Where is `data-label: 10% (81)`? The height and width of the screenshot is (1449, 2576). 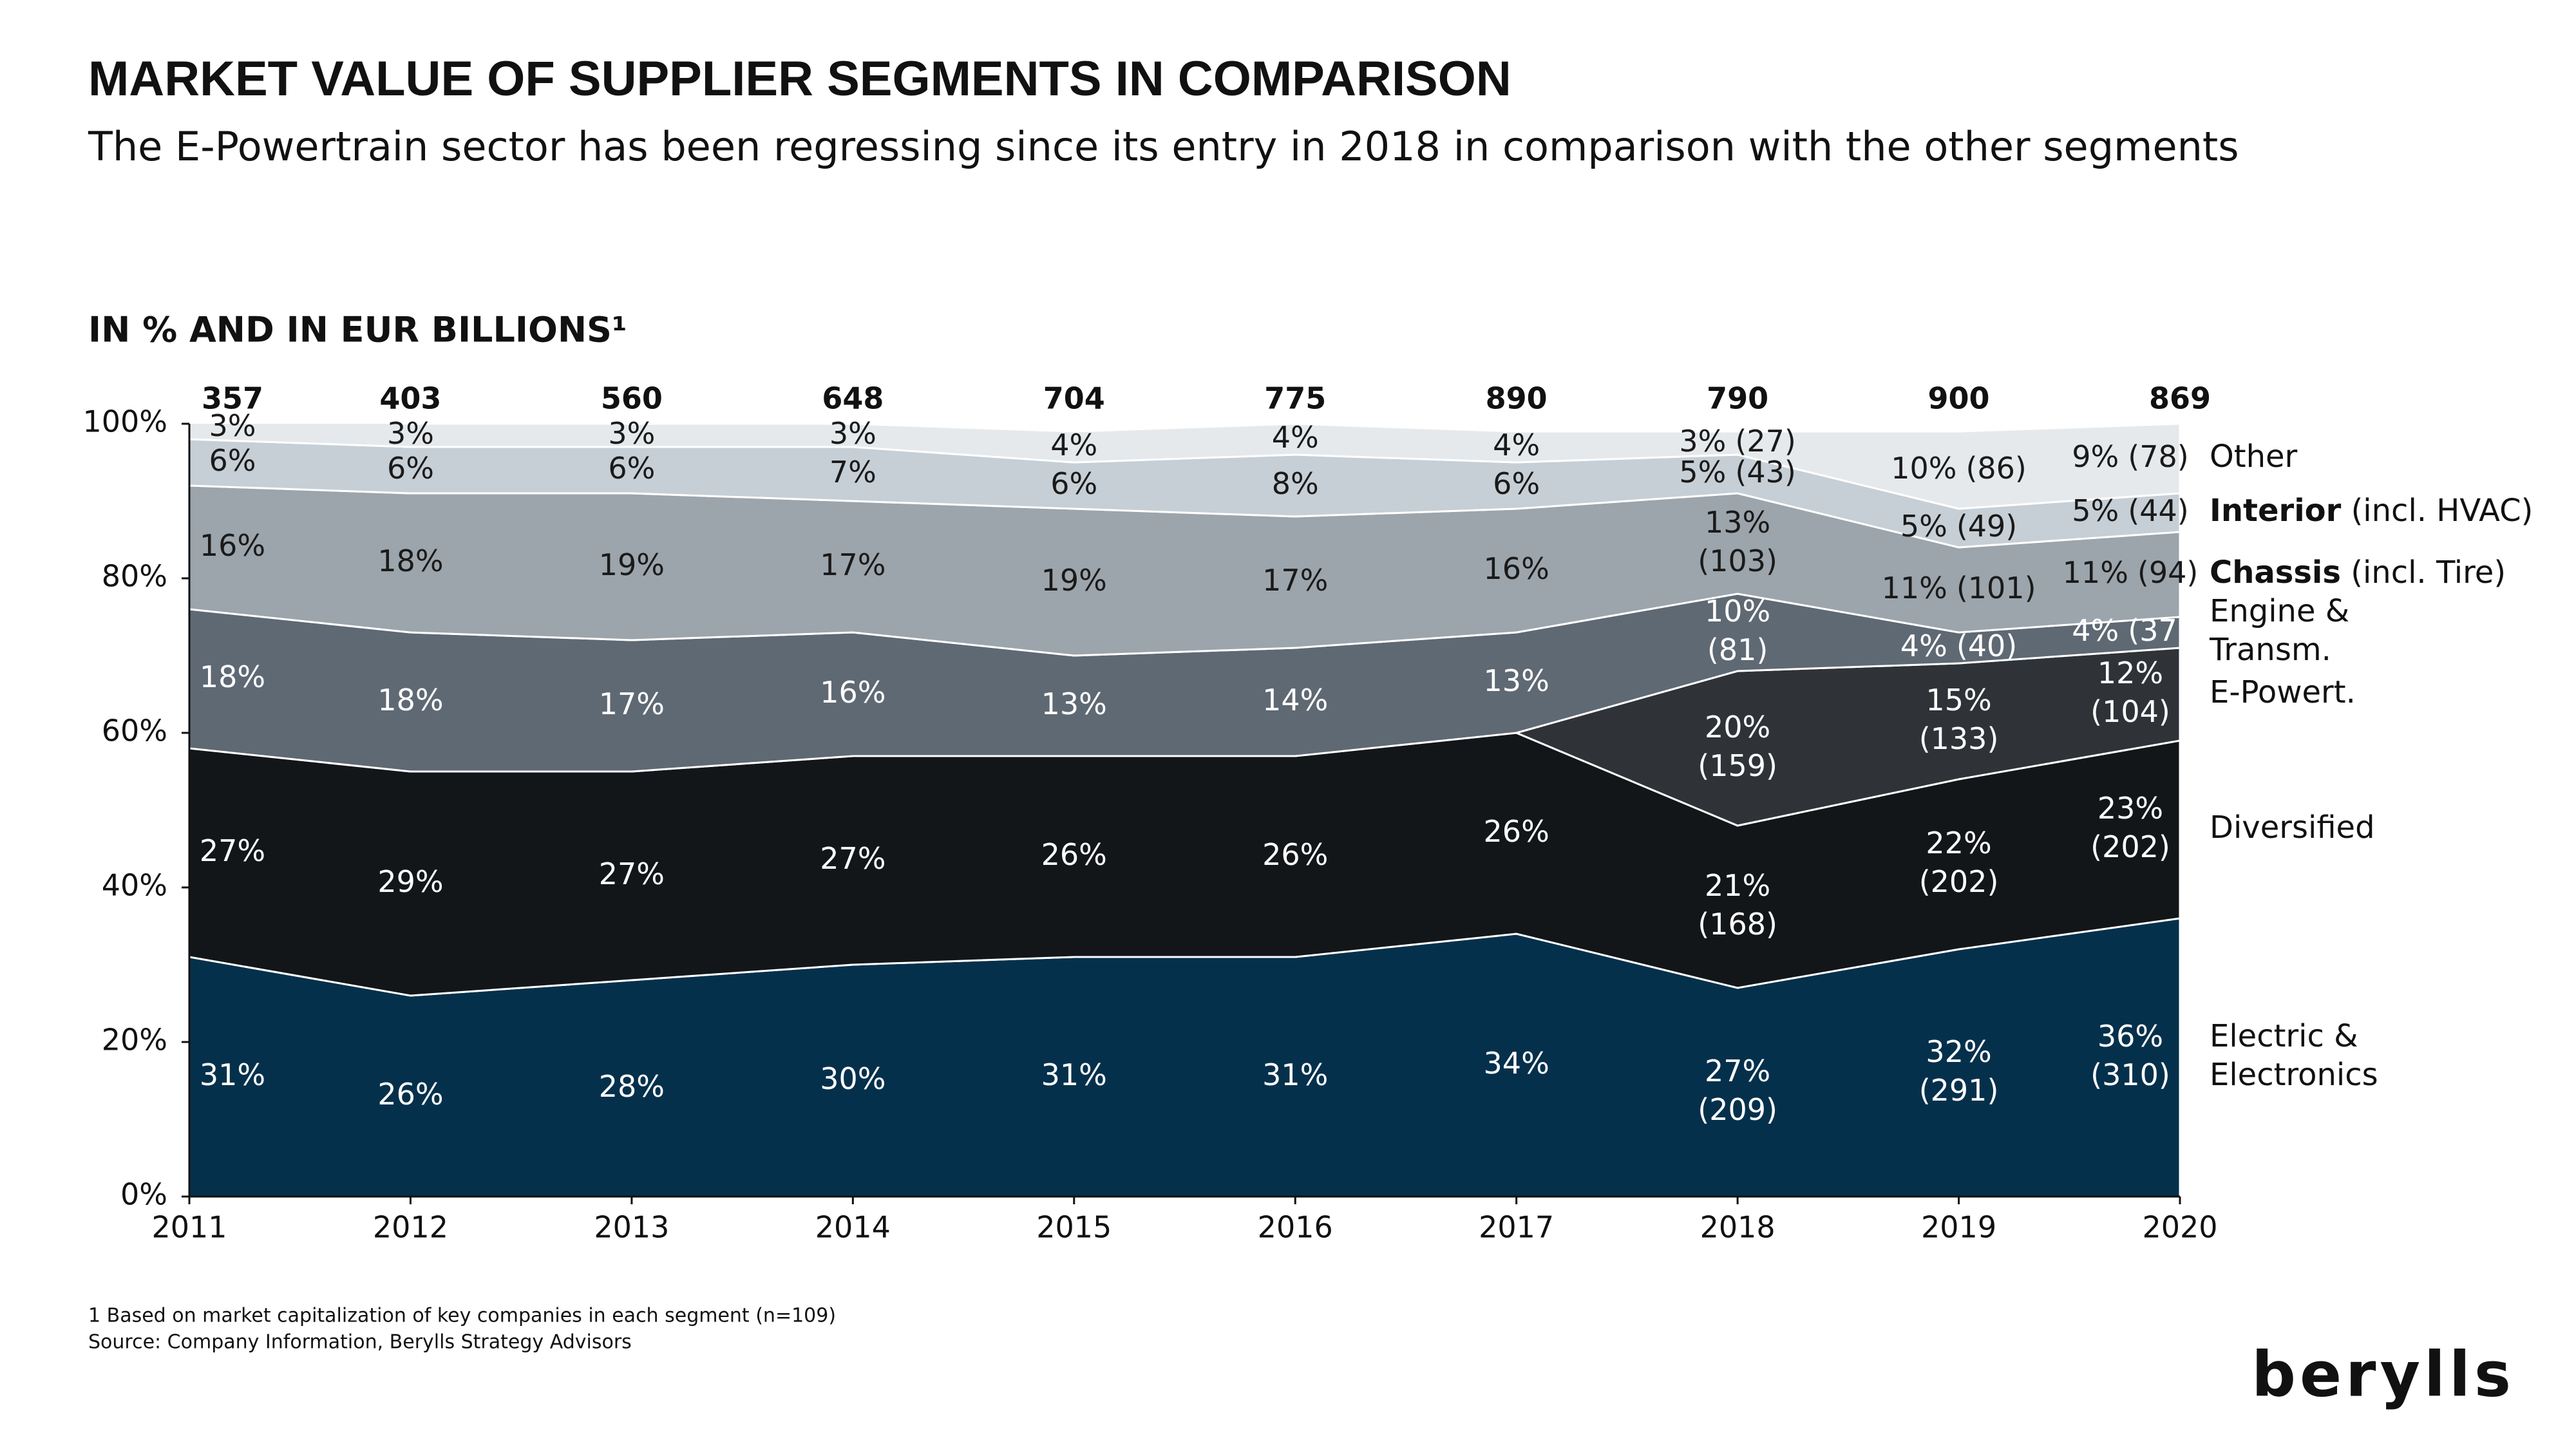
data-label: 10% (81) is located at coordinates (1737, 630).